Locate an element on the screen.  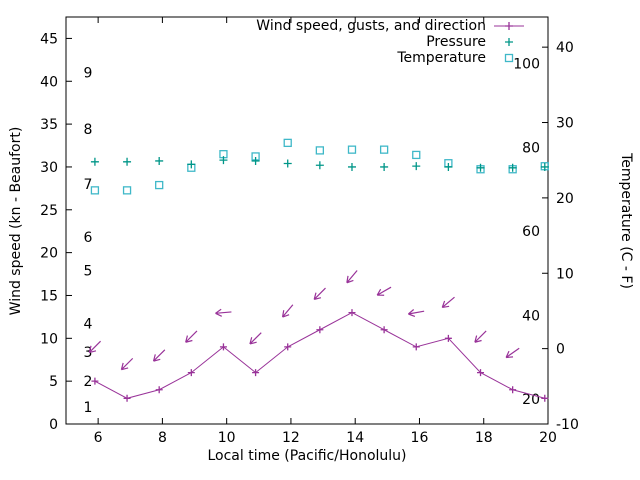
svg-text: -10 is located at coordinates (567, 425).